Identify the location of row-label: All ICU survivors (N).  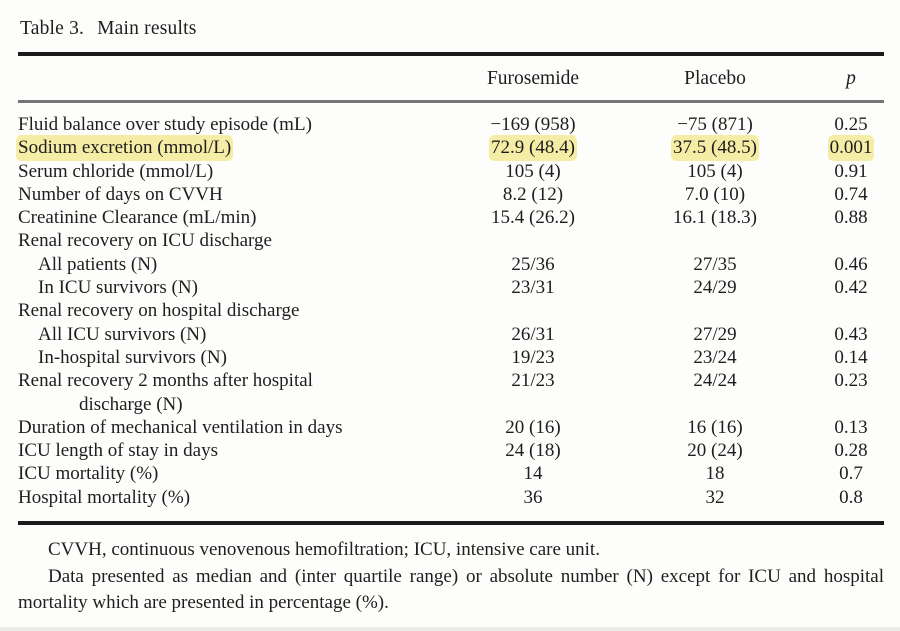
(122, 334).